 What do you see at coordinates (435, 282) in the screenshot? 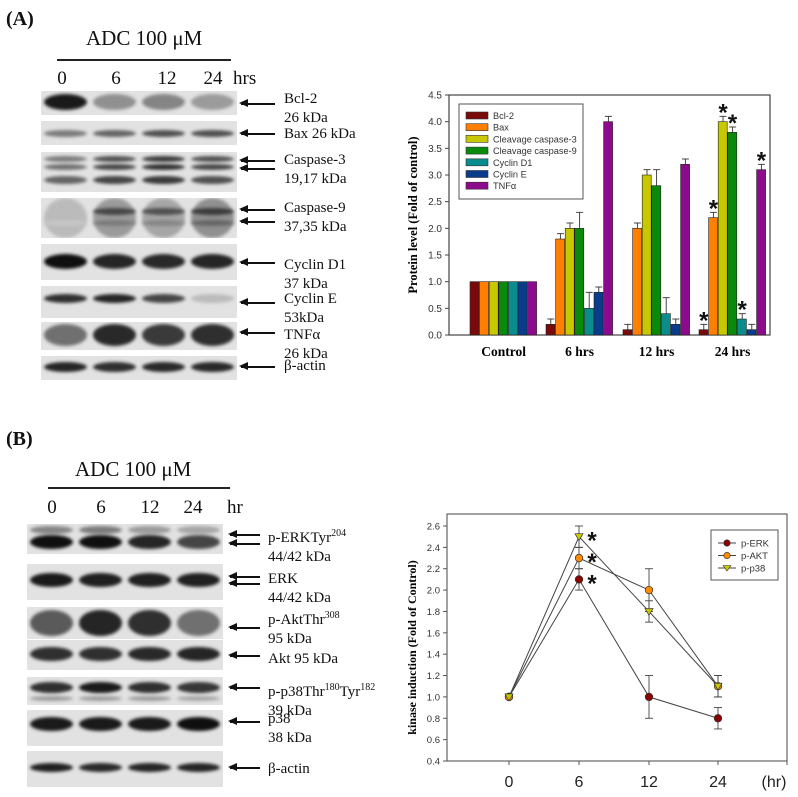
I see `y-tick-label: 1.0` at bounding box center [435, 282].